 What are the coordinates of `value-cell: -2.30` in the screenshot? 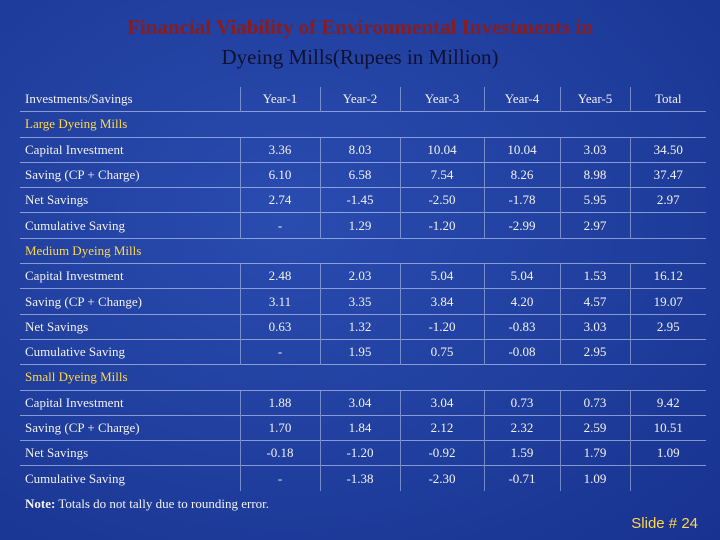 It's located at (441, 478).